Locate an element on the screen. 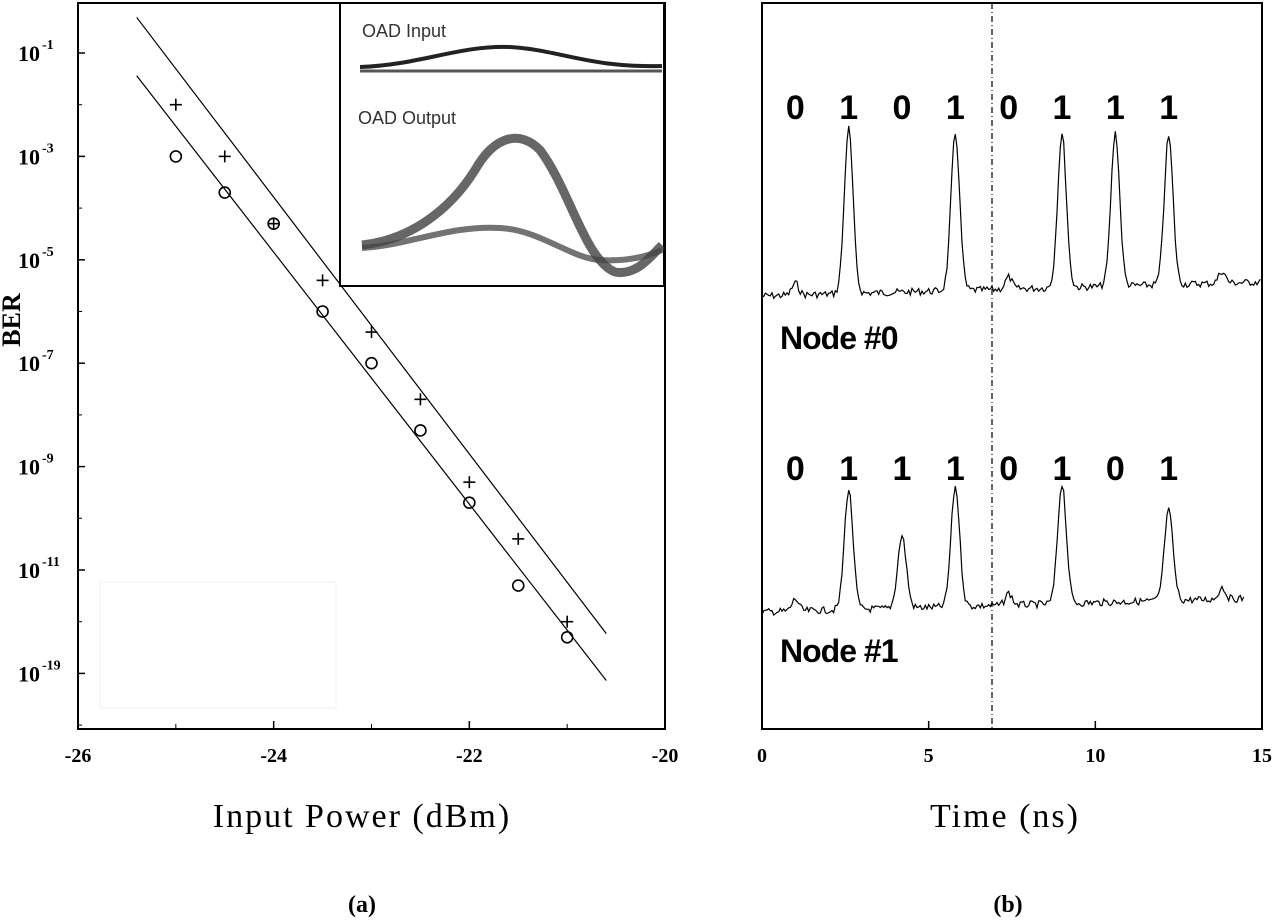 This screenshot has height=924, width=1281. ber-y-tick-exponent: -9 is located at coordinates (48, 459).